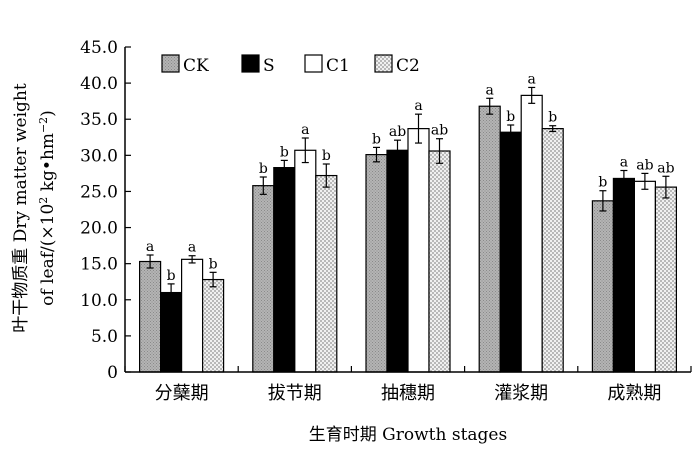  What do you see at coordinates (99, 48) in the screenshot?
I see `y-tick-label: 45.0` at bounding box center [99, 48].